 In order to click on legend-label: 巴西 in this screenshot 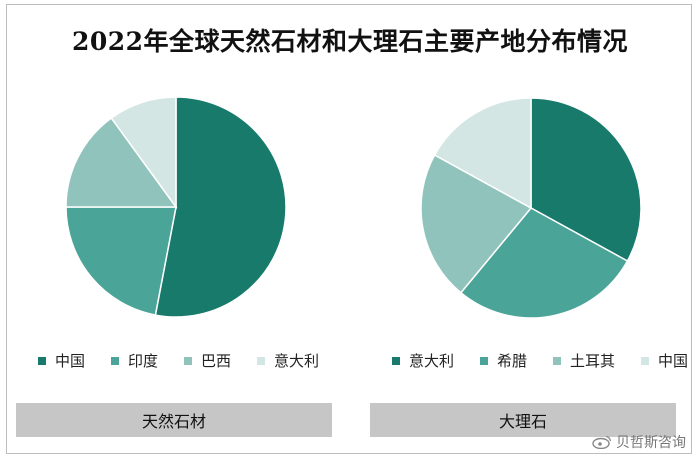, I will do `click(216, 361)`.